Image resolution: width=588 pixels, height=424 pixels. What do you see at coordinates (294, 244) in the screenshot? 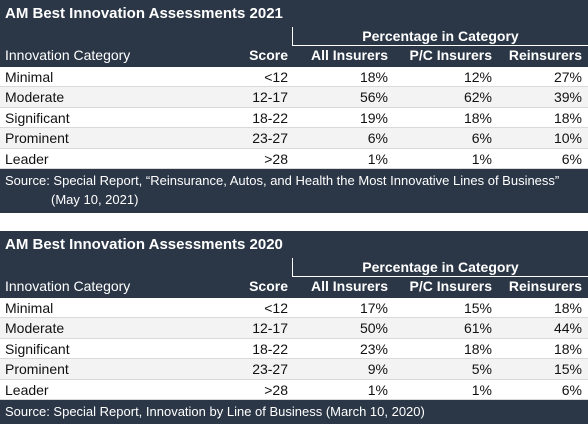
I see `table-title: AM Best Innovation Assessments 2020` at bounding box center [294, 244].